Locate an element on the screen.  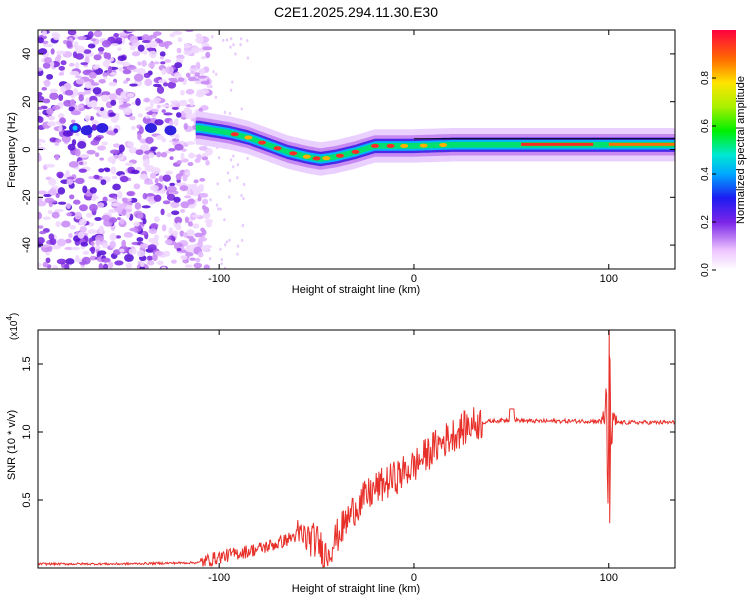
colorbar-tick-label: 0.2 is located at coordinates (705, 222).